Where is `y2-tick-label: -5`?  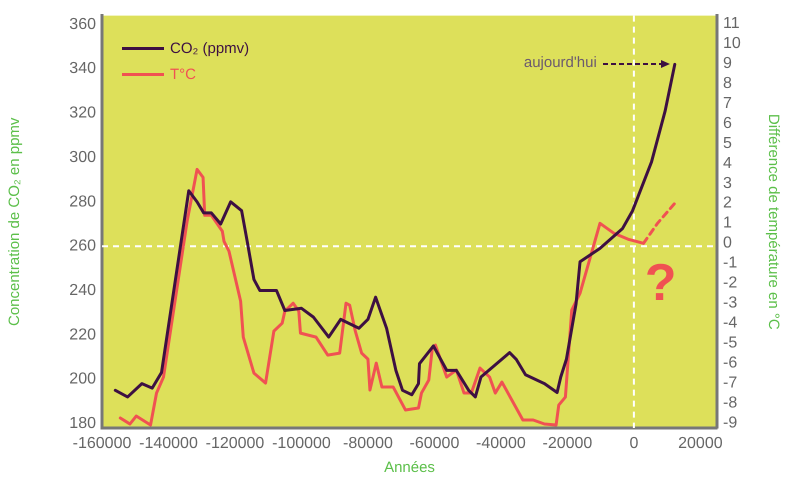
y2-tick-label: -5 is located at coordinates (730, 343).